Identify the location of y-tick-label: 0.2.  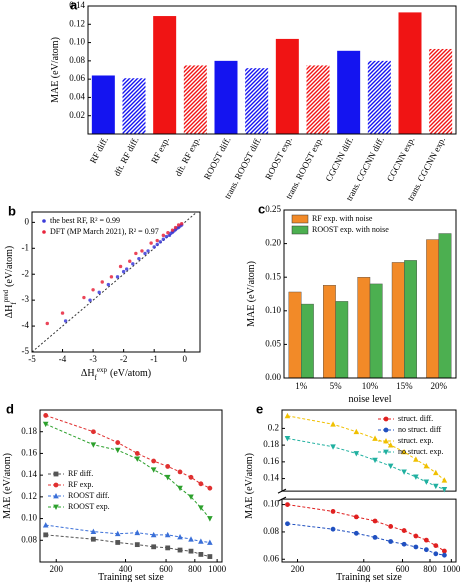
(273, 427).